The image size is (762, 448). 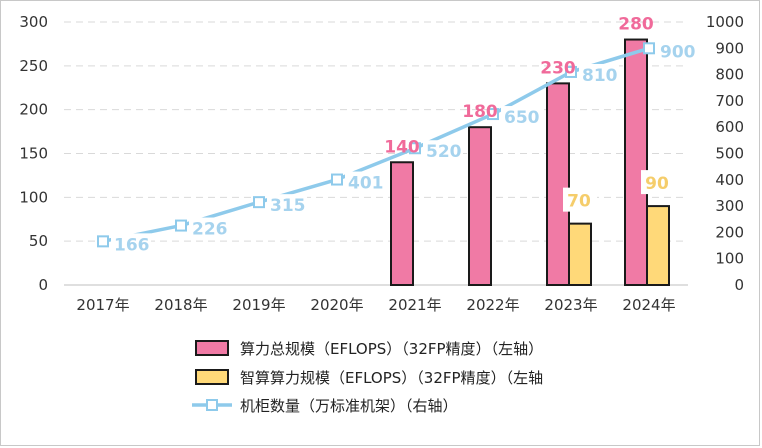 What do you see at coordinates (33, 197) in the screenshot?
I see `left-tick-label: 100` at bounding box center [33, 197].